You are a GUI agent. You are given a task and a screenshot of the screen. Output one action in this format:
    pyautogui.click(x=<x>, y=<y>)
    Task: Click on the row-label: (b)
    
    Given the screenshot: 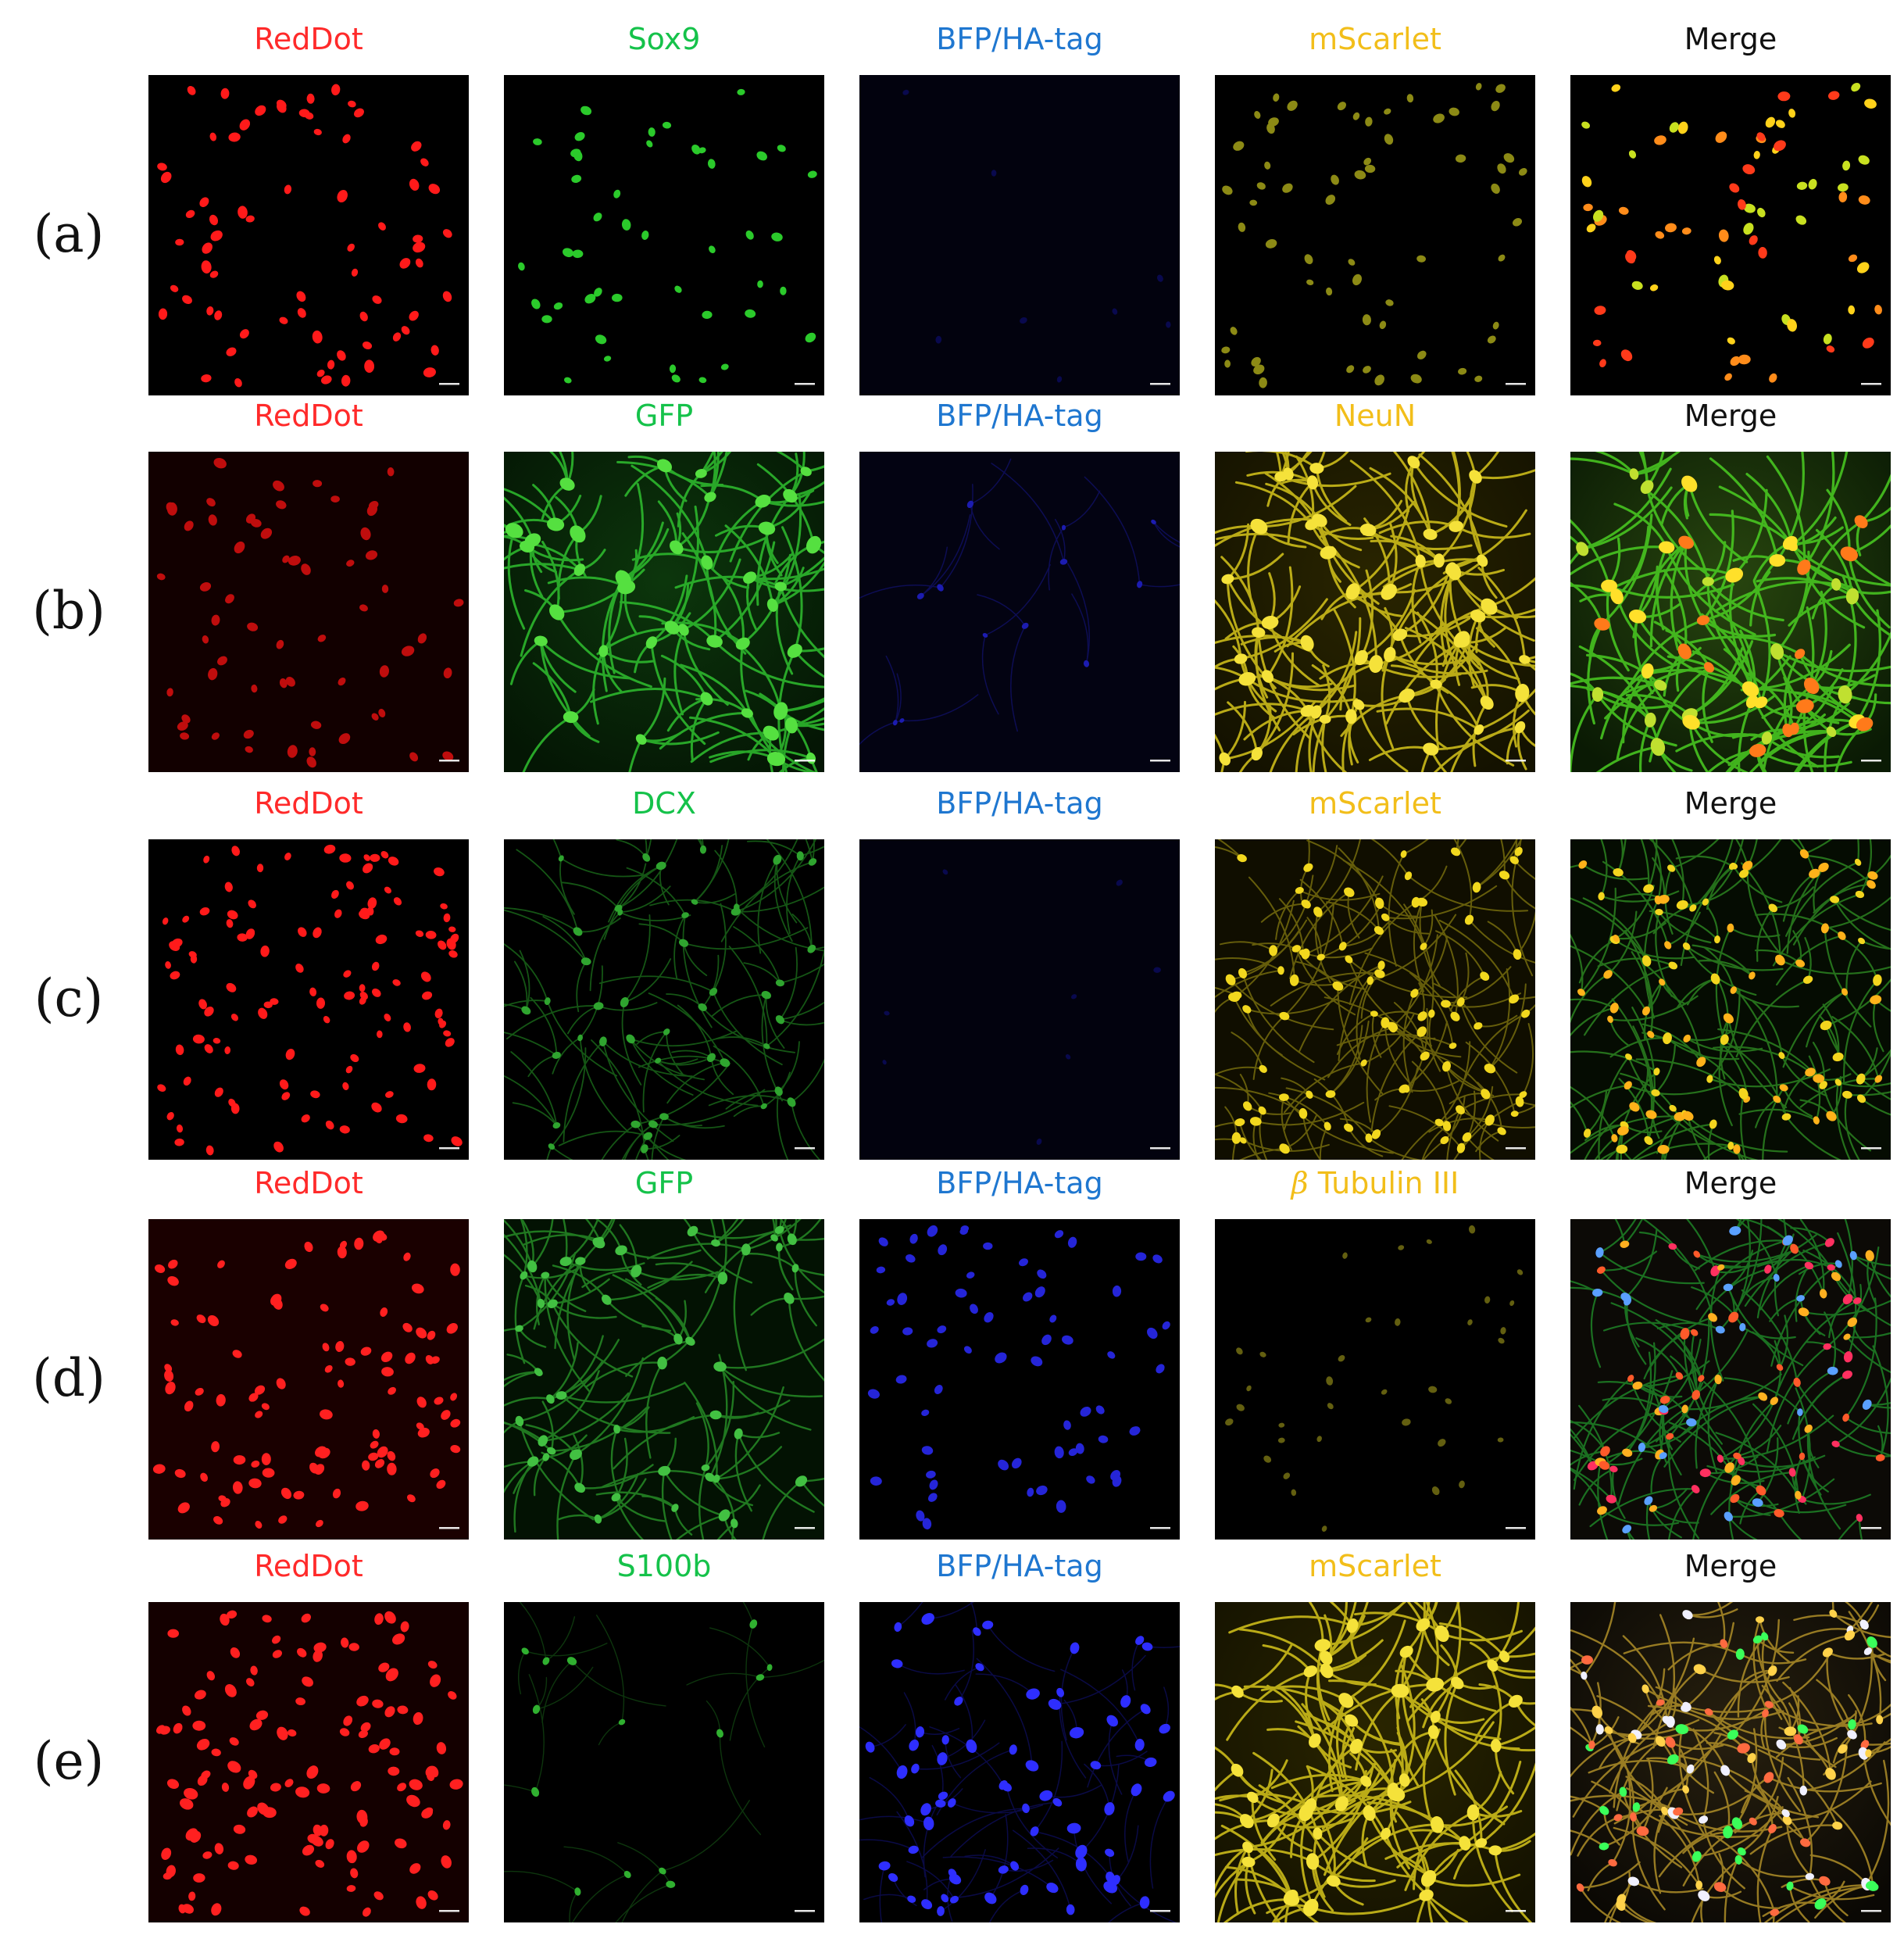 What is the action you would take?
    pyautogui.click(x=68, y=611)
    